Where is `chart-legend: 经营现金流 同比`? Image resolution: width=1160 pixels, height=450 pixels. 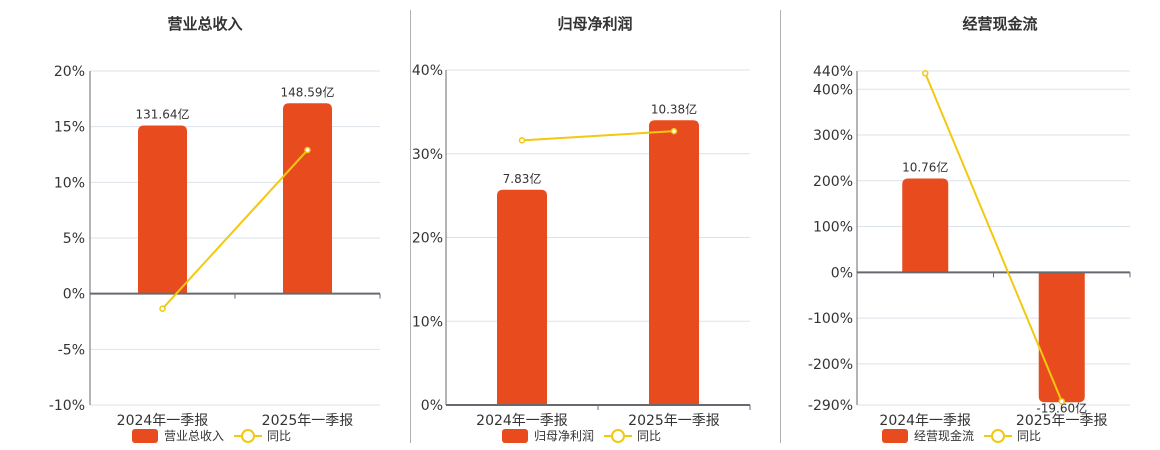 chart-legend: 经营现金流 同比 is located at coordinates (961, 435).